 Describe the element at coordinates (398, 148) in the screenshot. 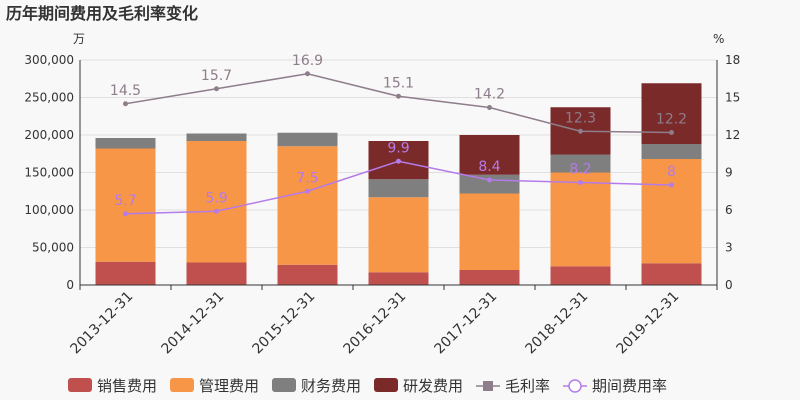

I see `line-value-label: 9.9` at that location.